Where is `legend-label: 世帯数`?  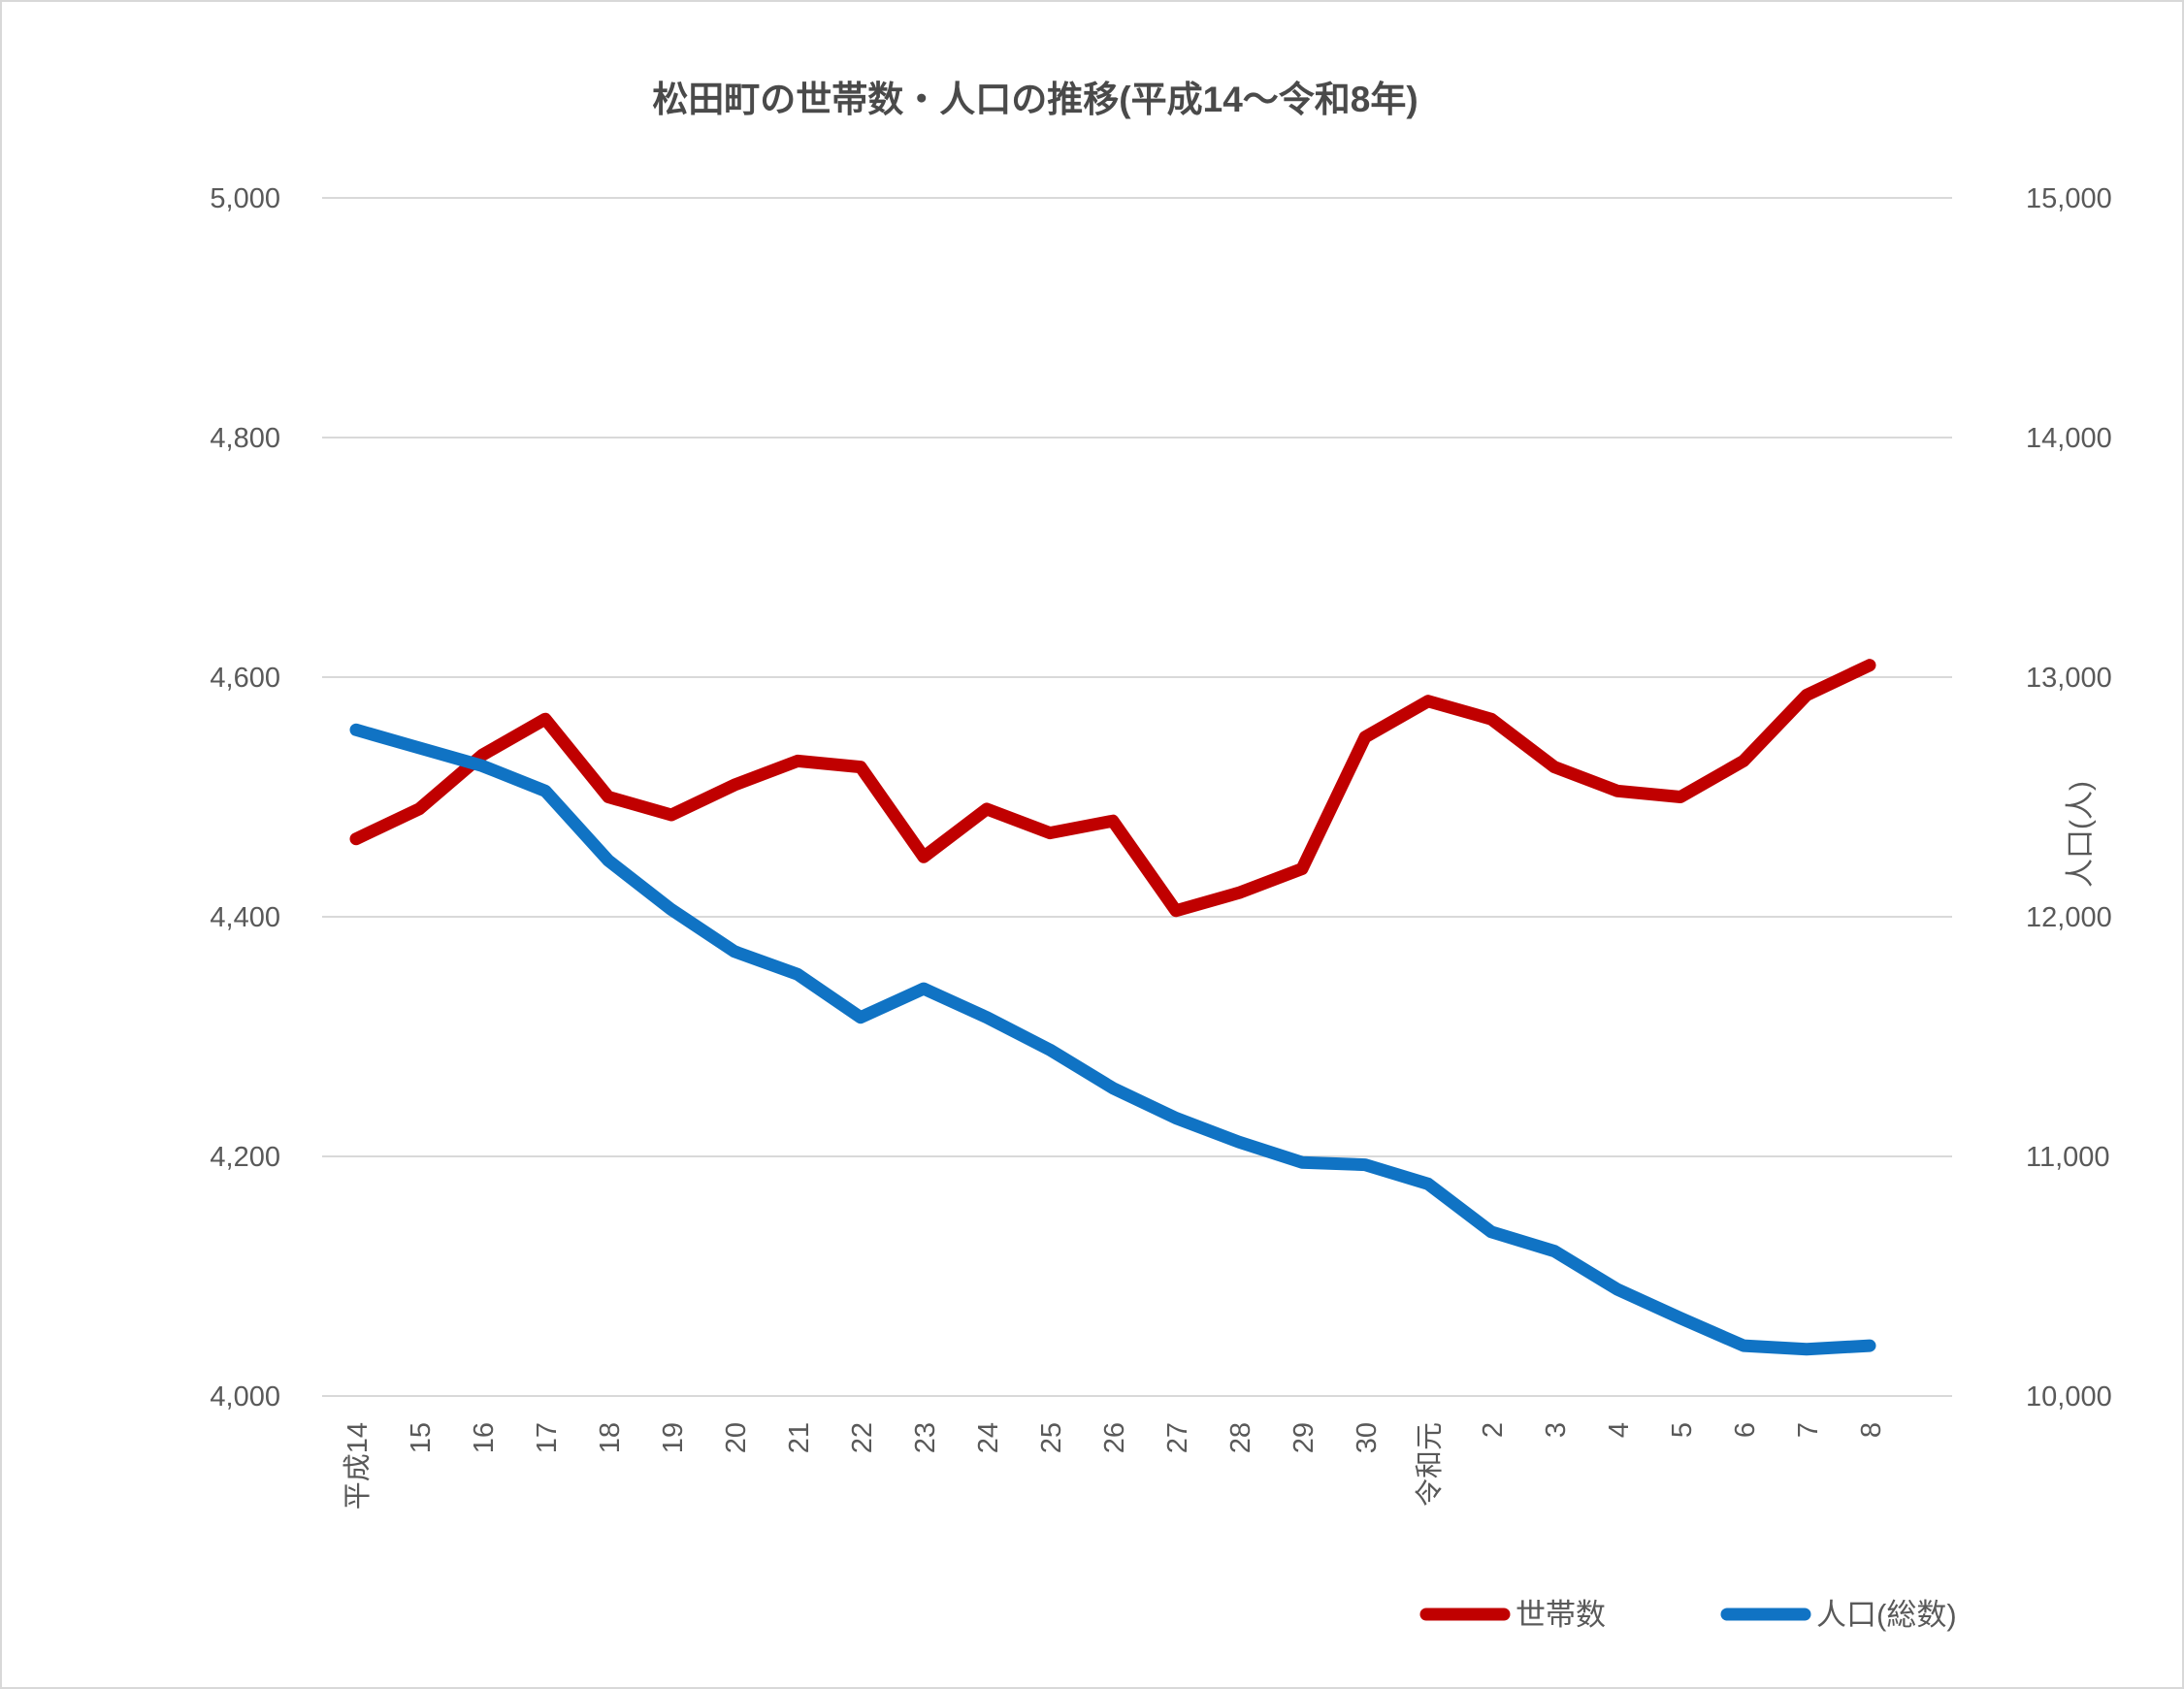 legend-label: 世帯数 is located at coordinates (1561, 1615).